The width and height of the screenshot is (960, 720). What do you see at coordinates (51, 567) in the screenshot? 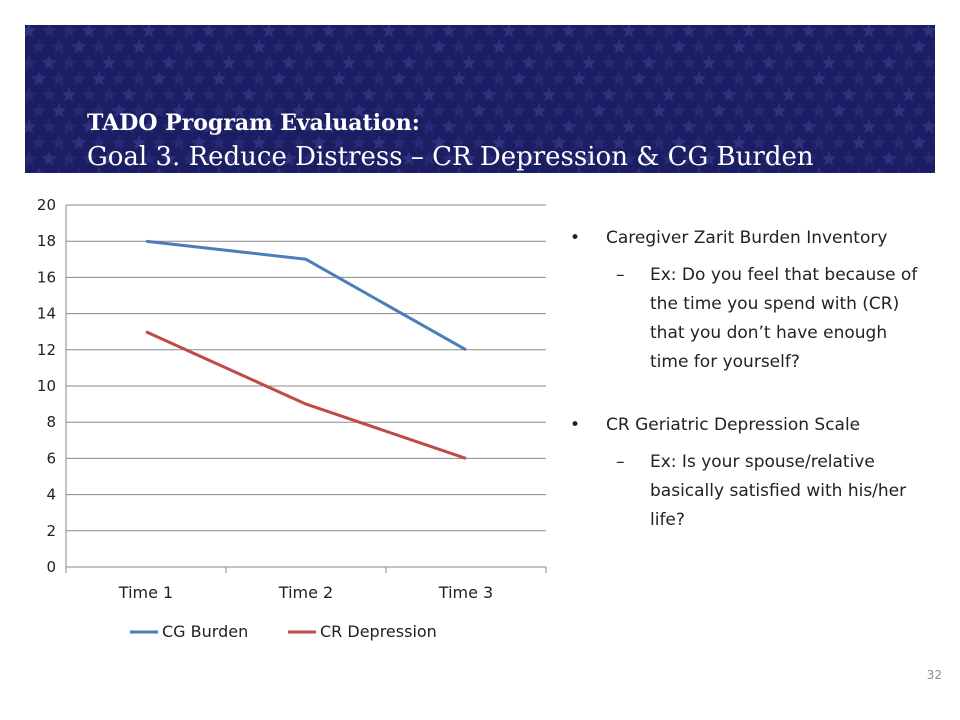
I see `y-tick-label: 0` at bounding box center [51, 567].